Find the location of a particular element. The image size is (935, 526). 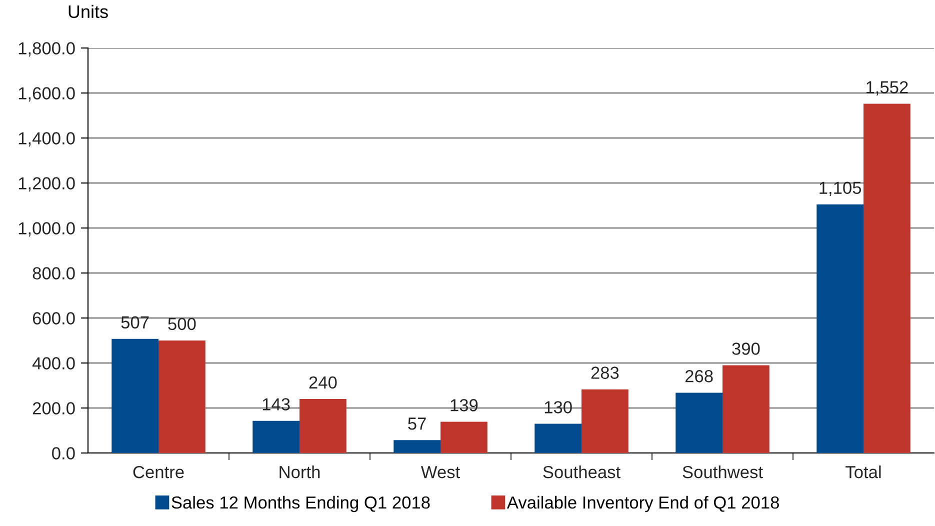

y-tick-label: 1,800.0 is located at coordinates (46, 49).